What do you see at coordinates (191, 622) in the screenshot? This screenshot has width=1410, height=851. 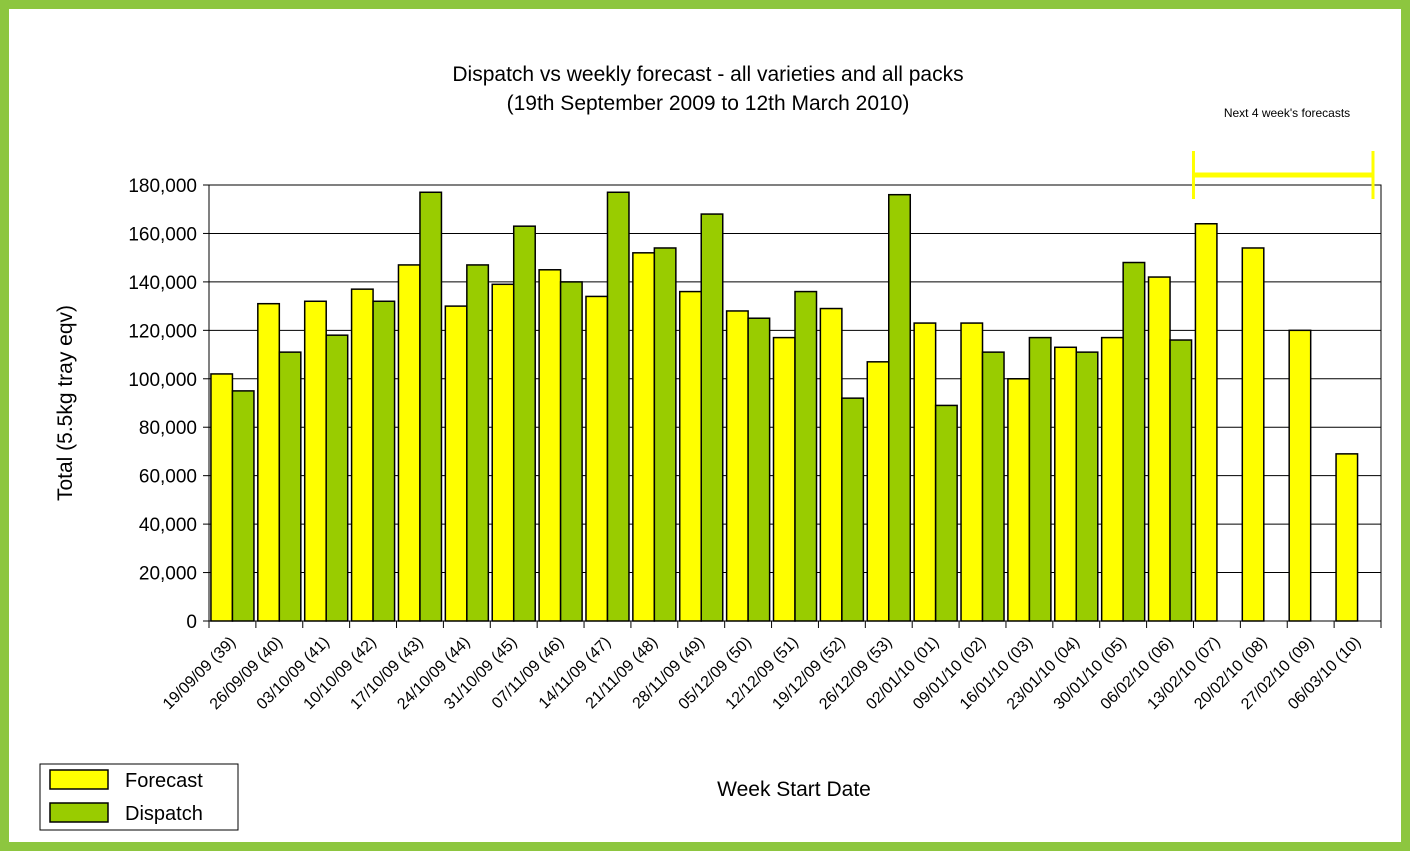 I see `y-tick-label: 0` at bounding box center [191, 622].